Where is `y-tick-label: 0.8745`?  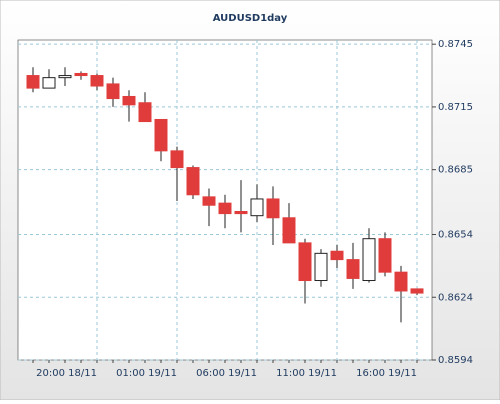
y-tick-label: 0.8745 is located at coordinates (455, 44).